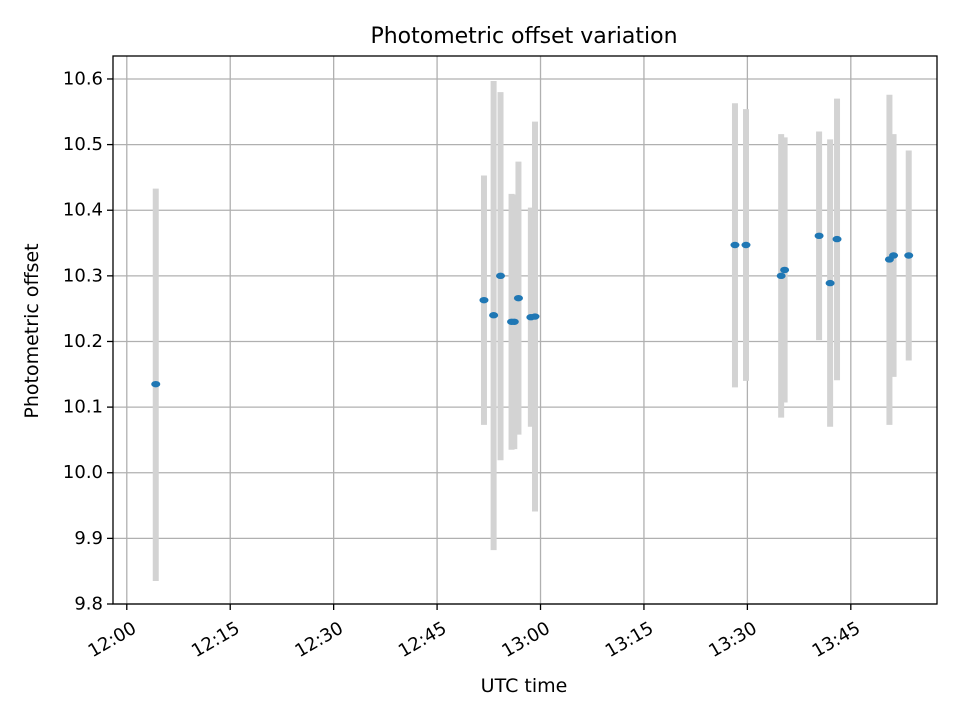 This screenshot has height=720, width=960. Describe the element at coordinates (83, 144) in the screenshot. I see `y-tick-label: 10.5` at that location.